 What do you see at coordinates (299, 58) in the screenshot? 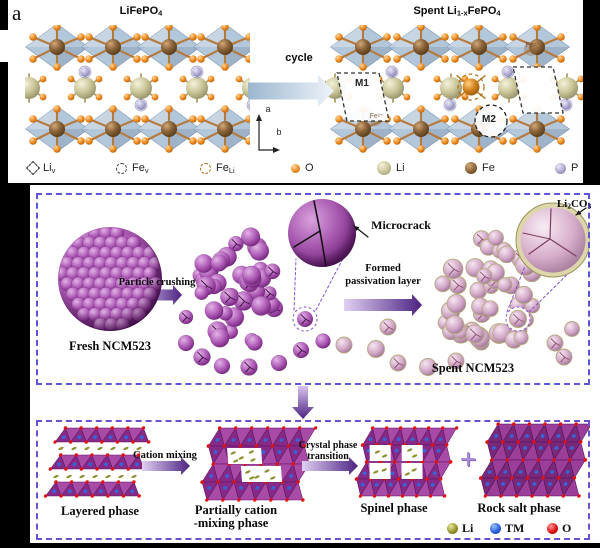
I see `cycle-label: cycle` at bounding box center [299, 58].